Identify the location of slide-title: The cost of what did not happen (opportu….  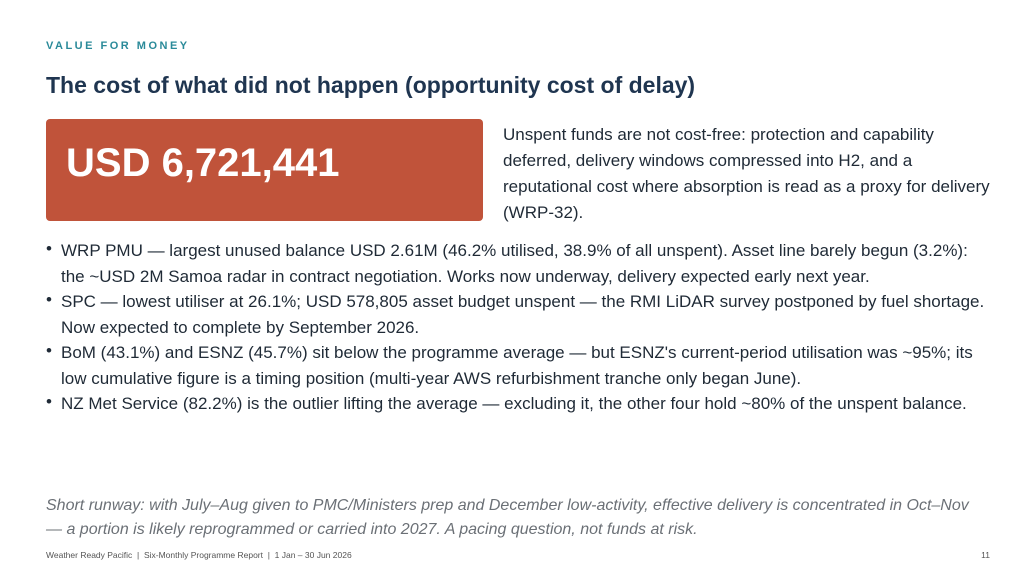
(371, 85).